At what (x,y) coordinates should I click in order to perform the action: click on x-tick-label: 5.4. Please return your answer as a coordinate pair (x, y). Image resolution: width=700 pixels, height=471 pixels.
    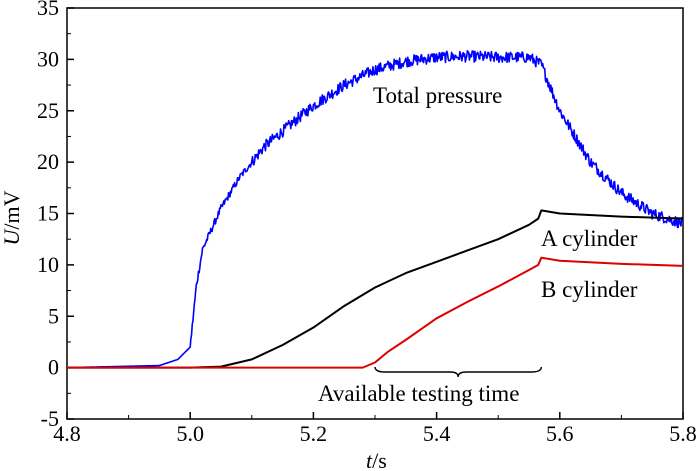
    Looking at the image, I should click on (437, 433).